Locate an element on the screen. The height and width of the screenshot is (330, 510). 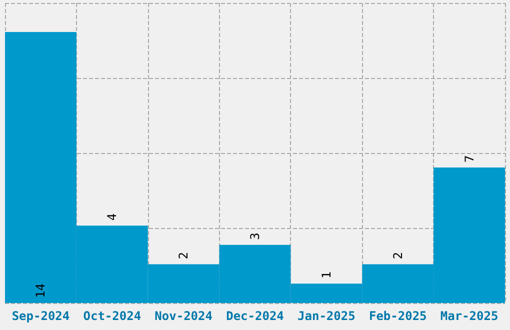
data-label: 4 is located at coordinates (112, 217).